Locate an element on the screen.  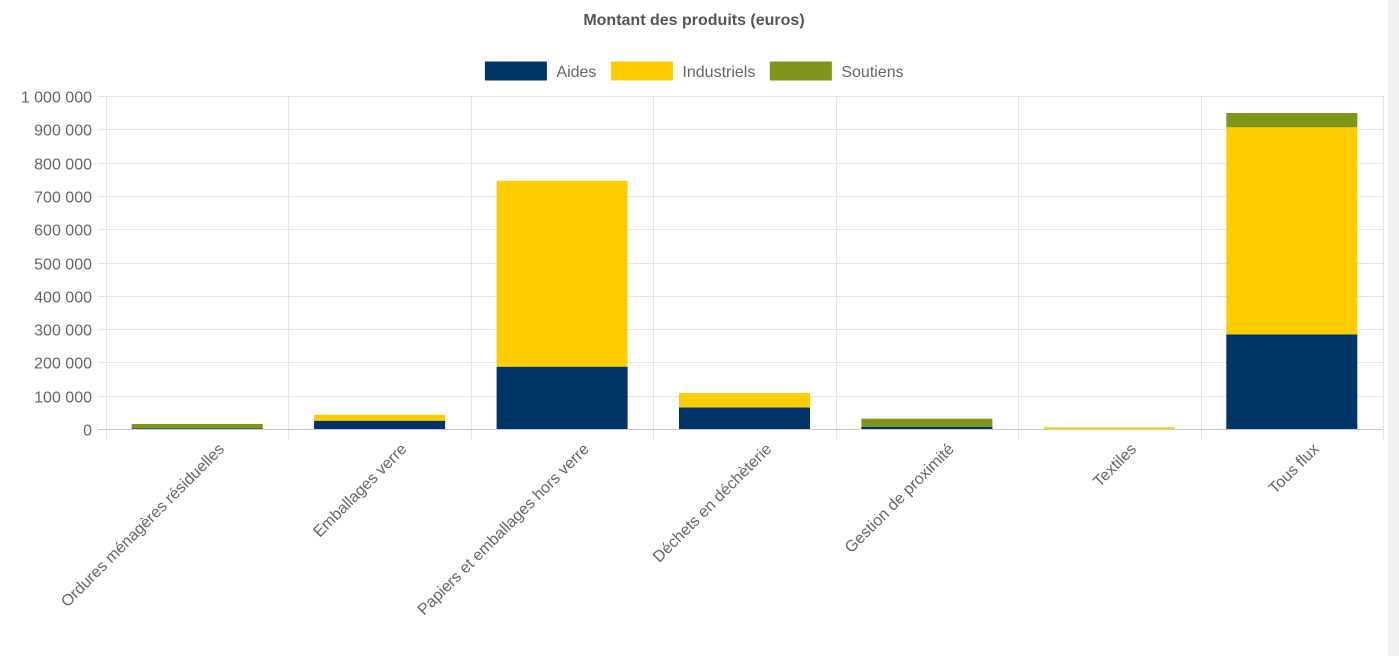
bar-industriels-tous-flux is located at coordinates (1292, 231).